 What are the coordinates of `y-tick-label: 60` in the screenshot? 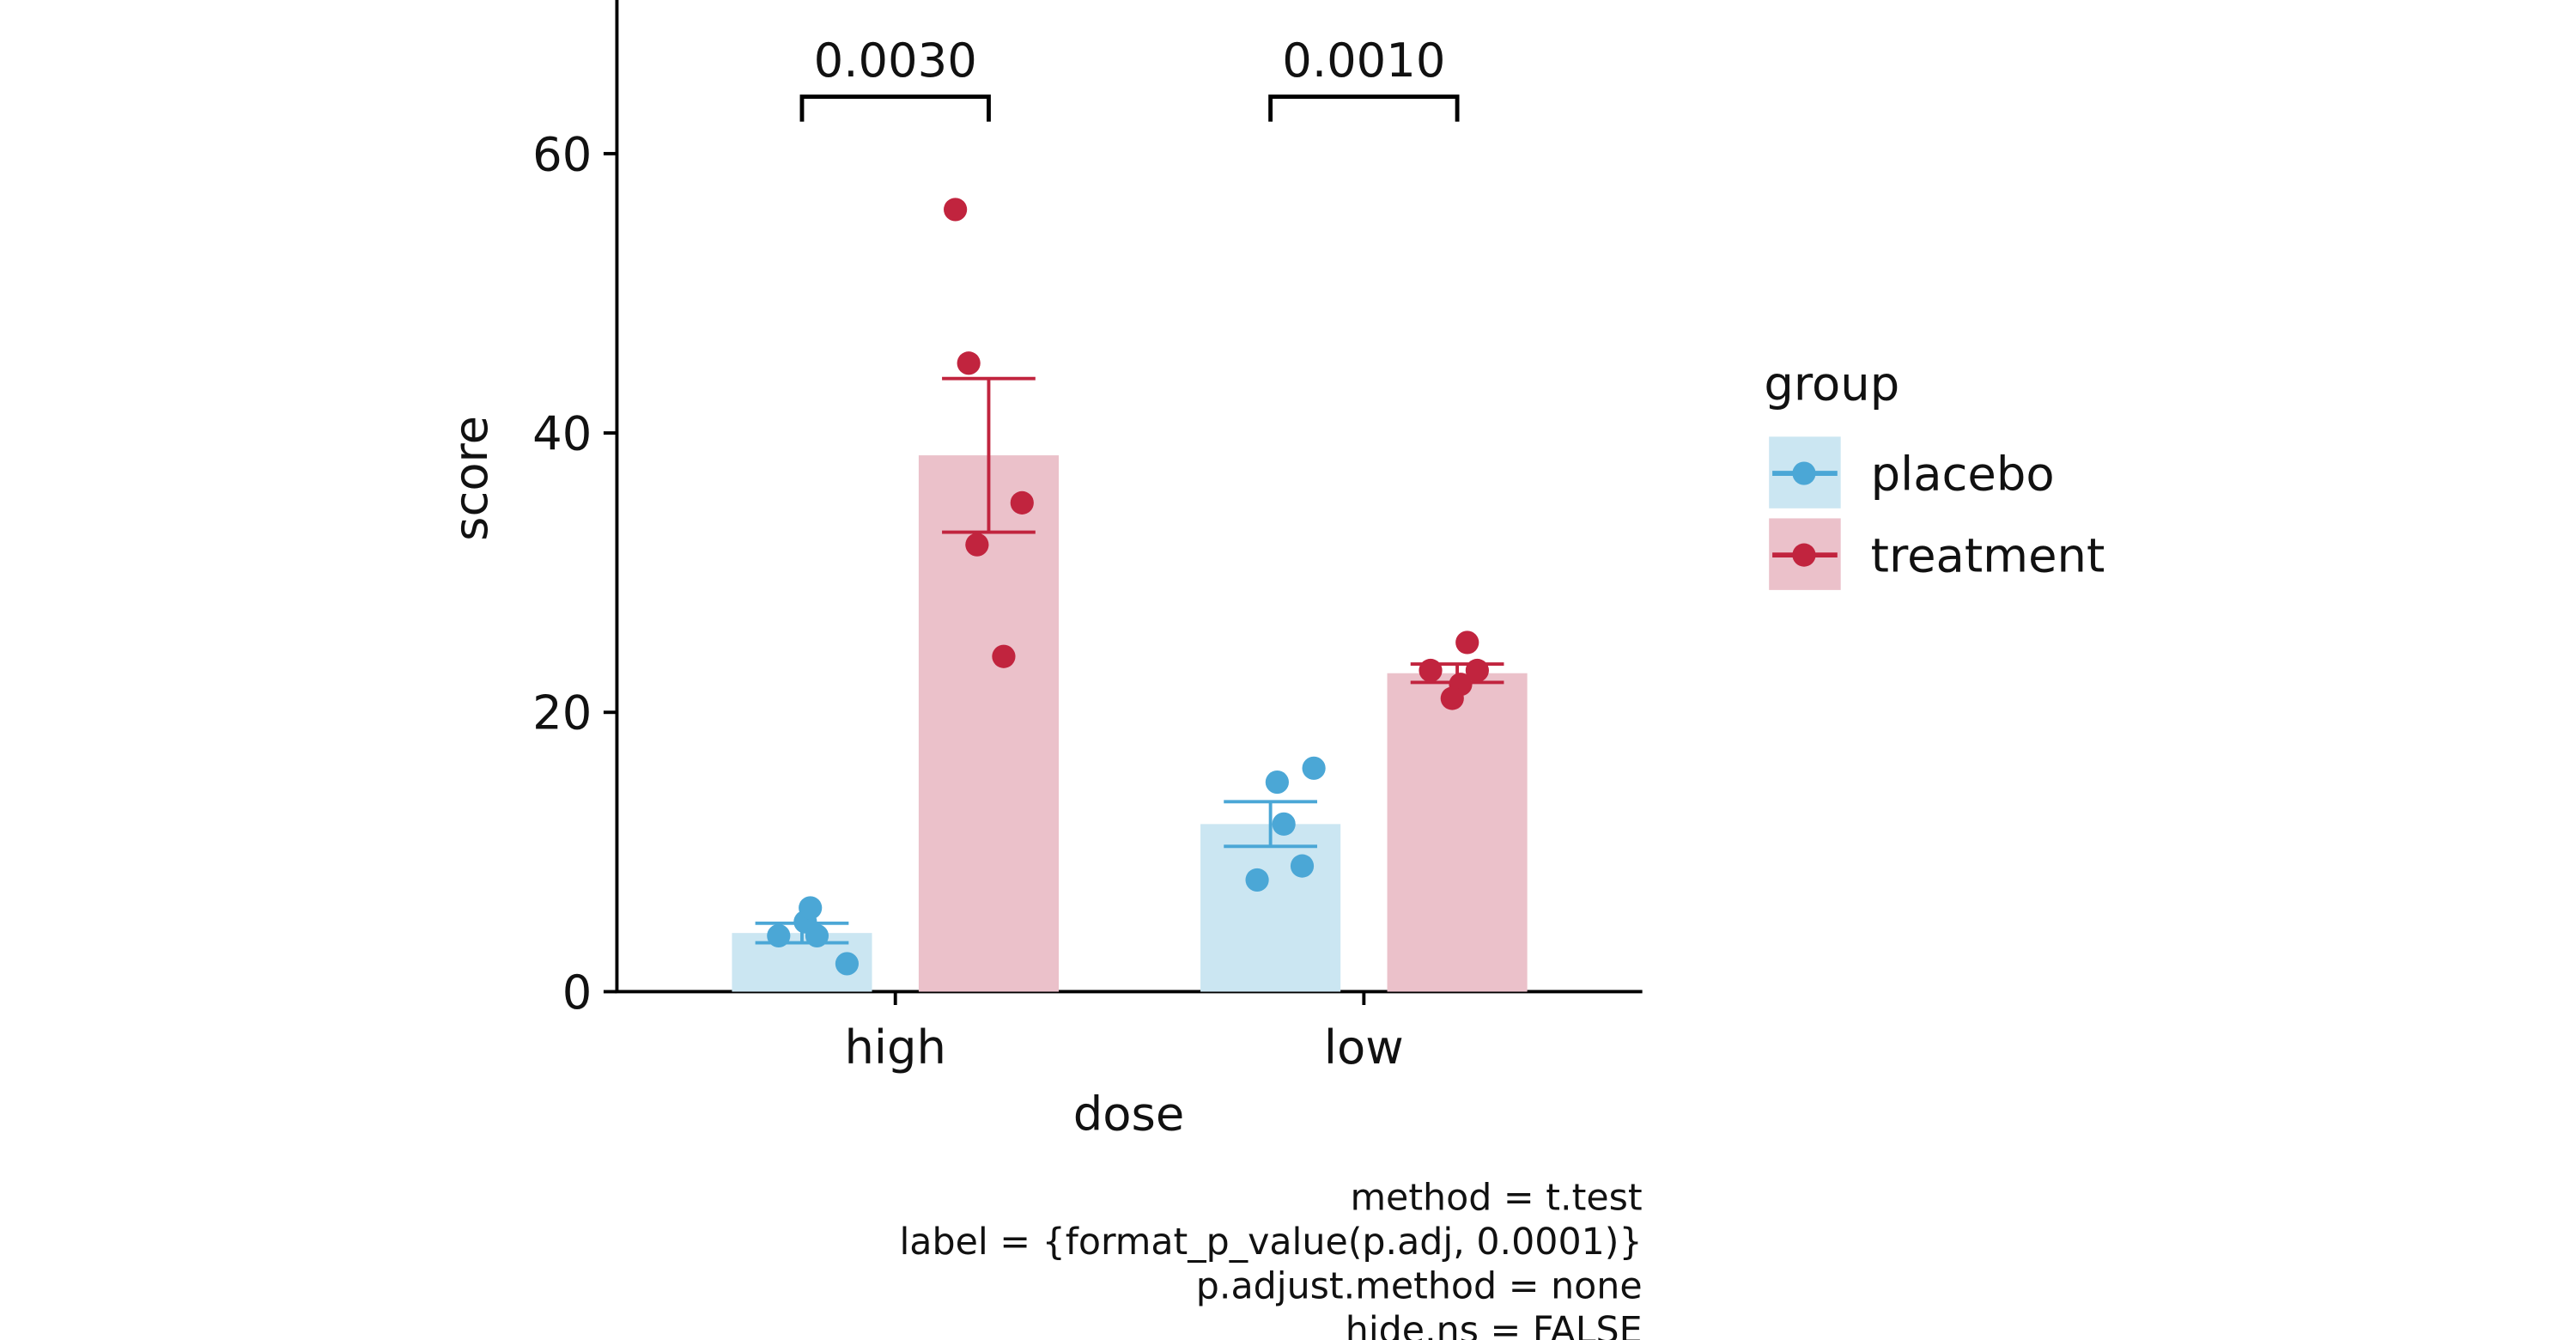 It's located at (562, 154).